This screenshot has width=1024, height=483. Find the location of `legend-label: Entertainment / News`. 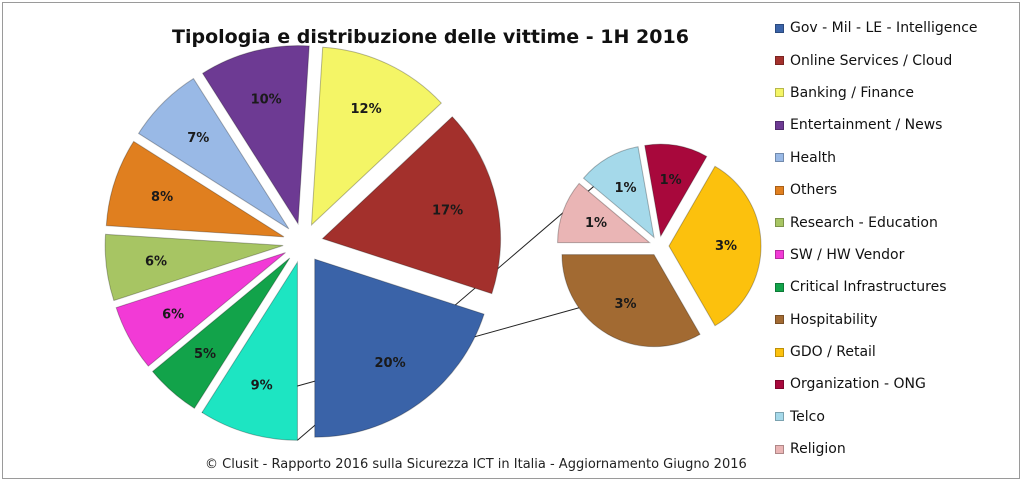

legend-label: Entertainment / News is located at coordinates (866, 125).